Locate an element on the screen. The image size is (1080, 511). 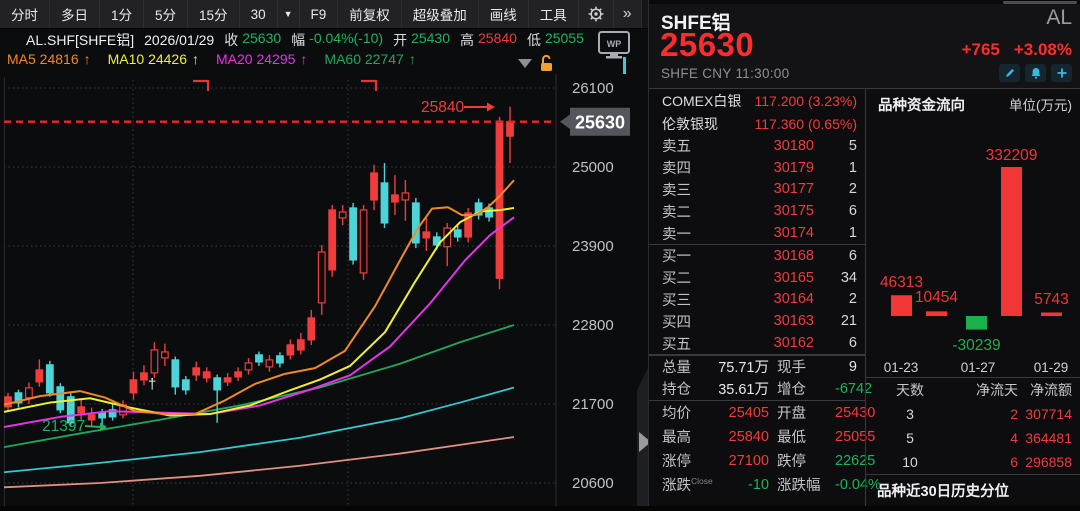
toolbar-button-1: 多日 is located at coordinates (75, 14).